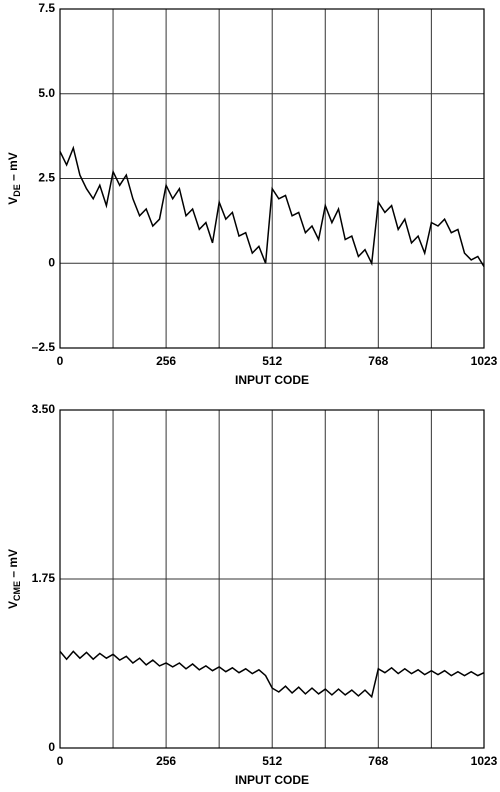 Image resolution: width=500 pixels, height=792 pixels. What do you see at coordinates (44, 409) in the screenshot?
I see `y-tick-label: 3.50` at bounding box center [44, 409].